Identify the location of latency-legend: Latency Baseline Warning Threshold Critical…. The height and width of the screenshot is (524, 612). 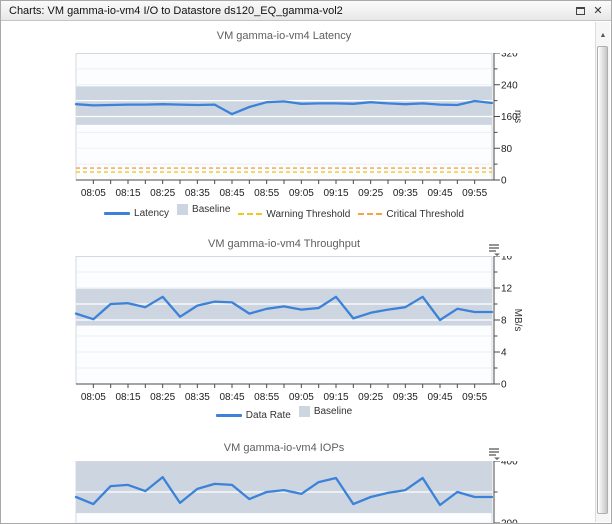
(284, 212).